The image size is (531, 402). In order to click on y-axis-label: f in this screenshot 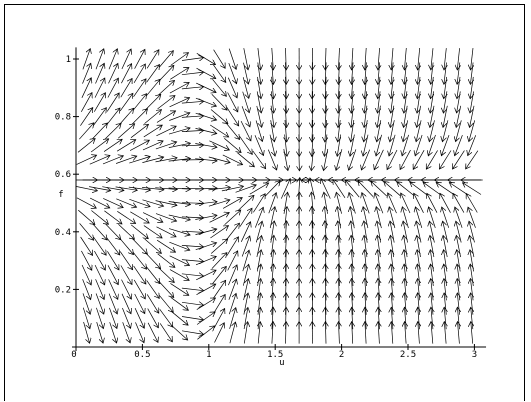, I will do `click(60, 195)`.